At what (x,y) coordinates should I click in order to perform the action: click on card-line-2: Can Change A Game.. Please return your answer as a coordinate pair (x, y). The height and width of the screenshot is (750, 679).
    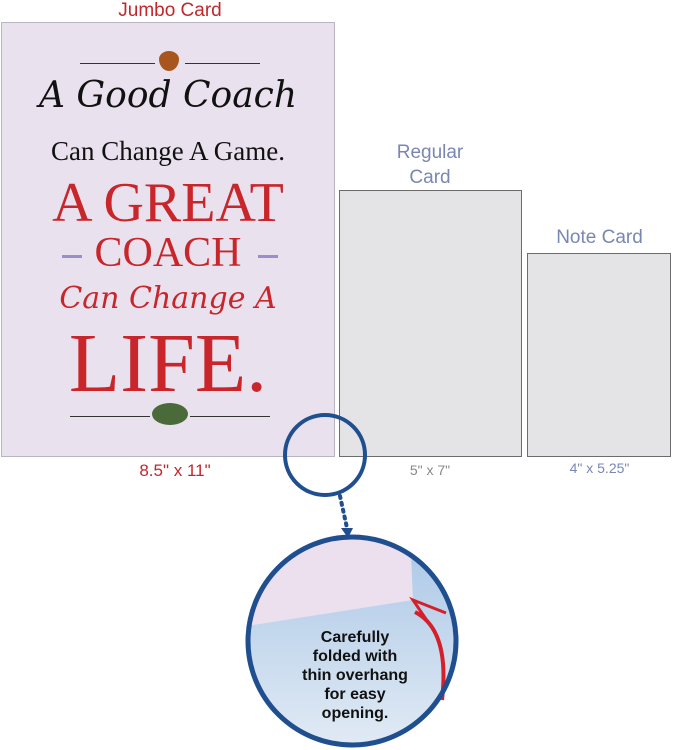
    Looking at the image, I should click on (168, 151).